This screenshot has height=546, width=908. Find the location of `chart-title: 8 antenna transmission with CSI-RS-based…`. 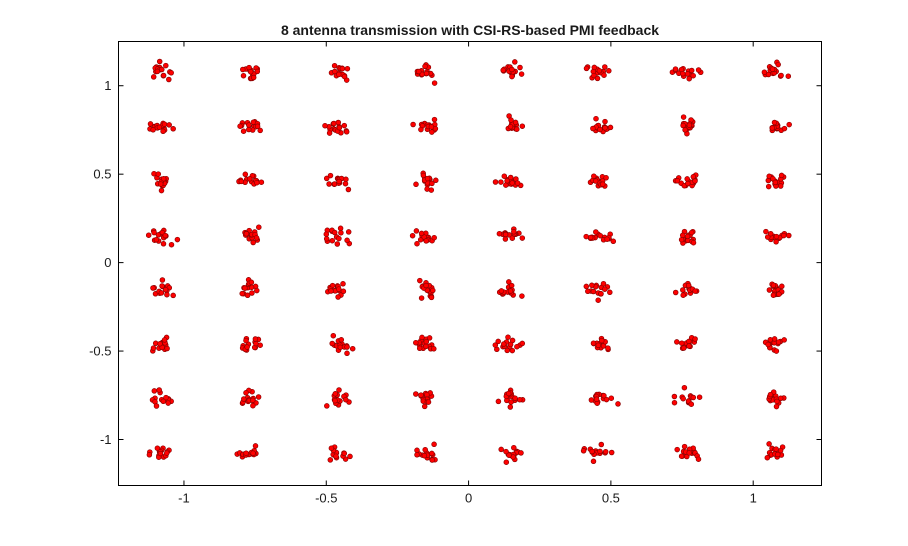

chart-title: 8 antenna transmission with CSI-RS-based… is located at coordinates (470, 30).